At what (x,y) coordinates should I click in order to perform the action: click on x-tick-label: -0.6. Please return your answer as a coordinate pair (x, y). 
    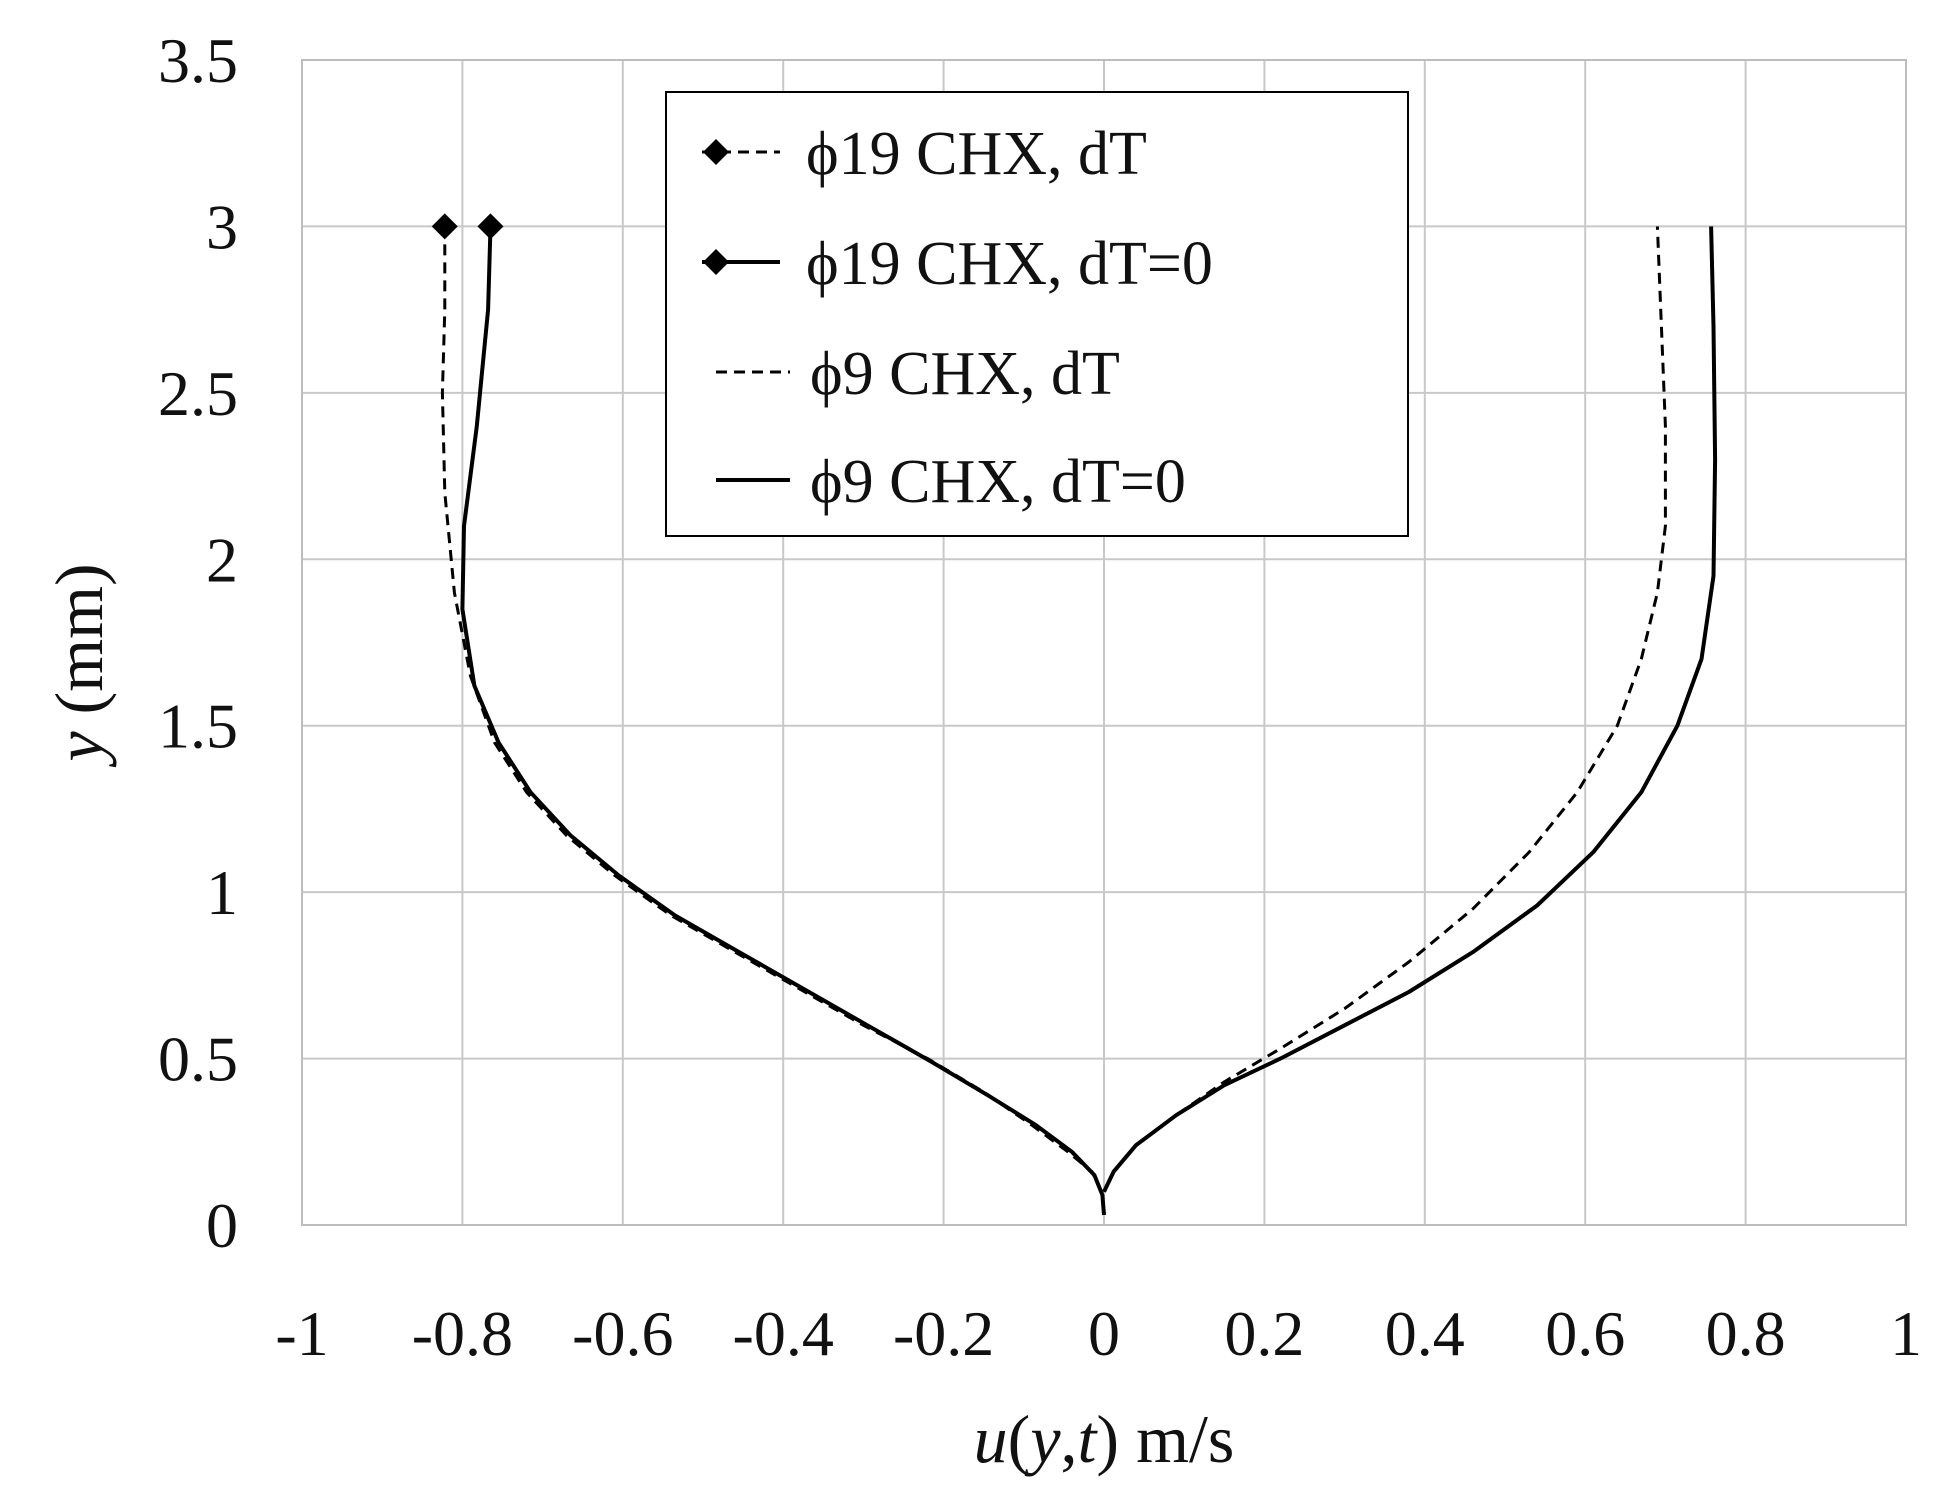
    Looking at the image, I should click on (622, 1333).